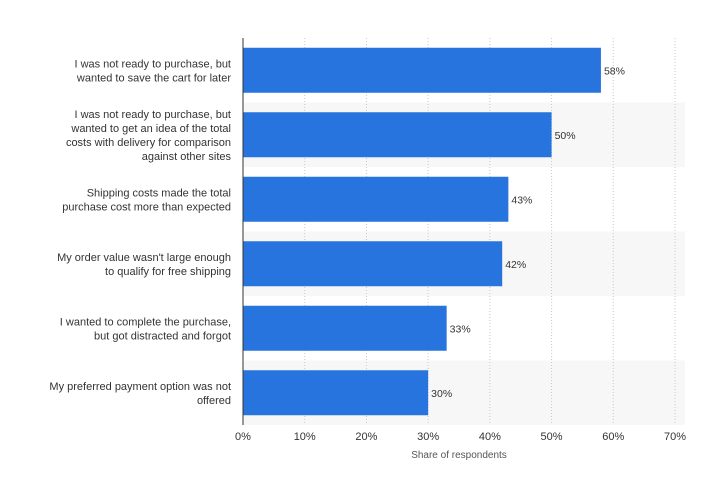 This screenshot has height=484, width=715. What do you see at coordinates (552, 437) in the screenshot?
I see `x-tick-label: 50%` at bounding box center [552, 437].